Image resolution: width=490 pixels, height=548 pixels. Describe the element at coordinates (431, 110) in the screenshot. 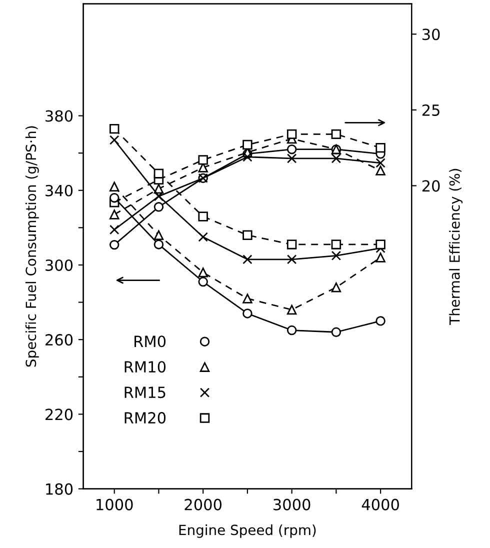

I see `y2-tick-label: 25` at that location.